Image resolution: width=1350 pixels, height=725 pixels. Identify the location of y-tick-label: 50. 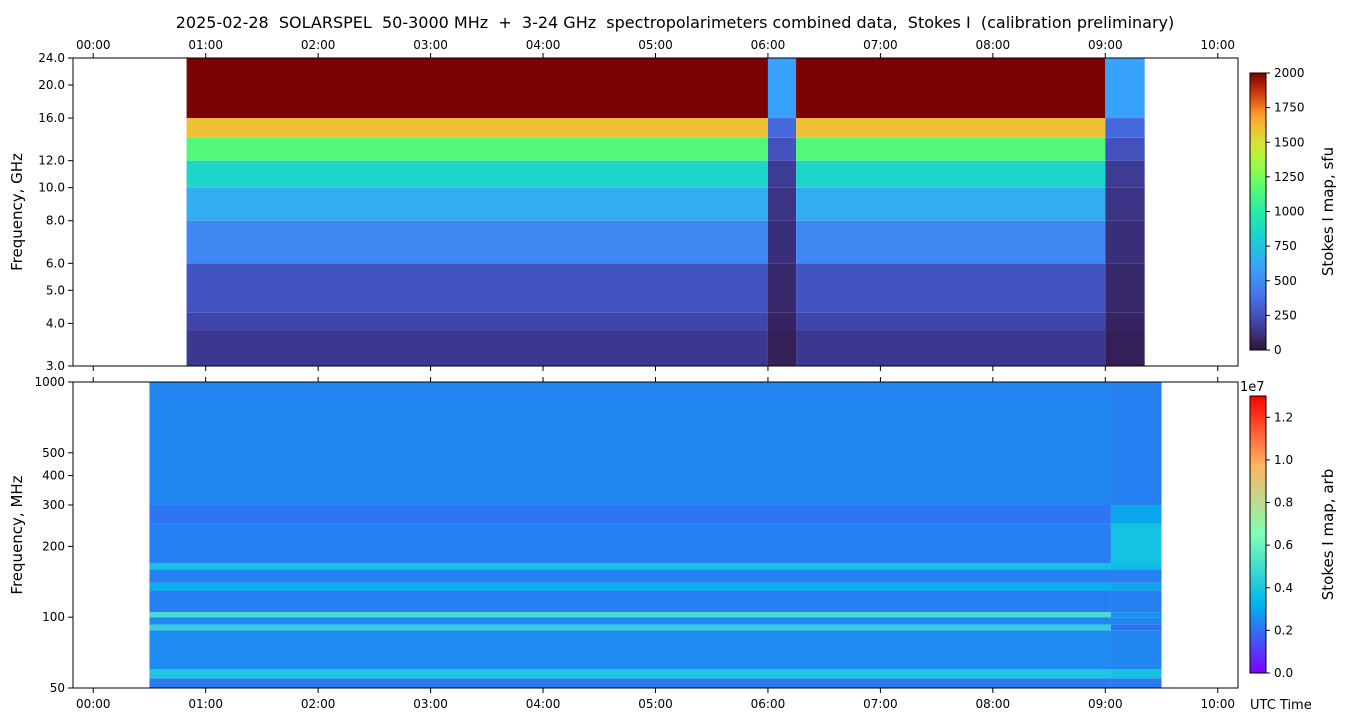
(57, 688).